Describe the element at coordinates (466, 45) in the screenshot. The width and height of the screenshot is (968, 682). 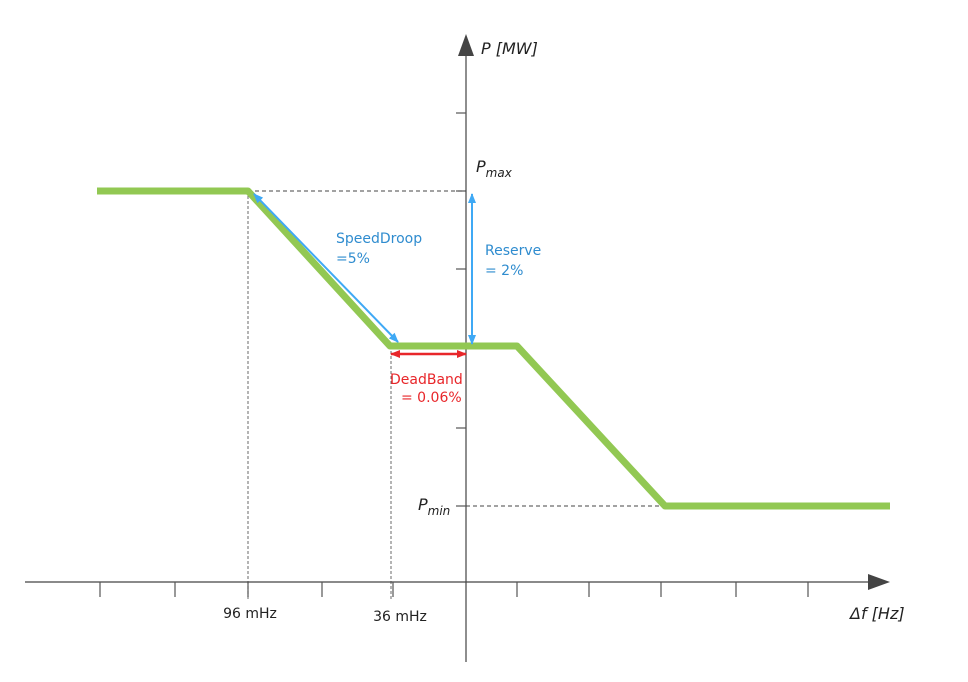
I see `y-arrow` at that location.